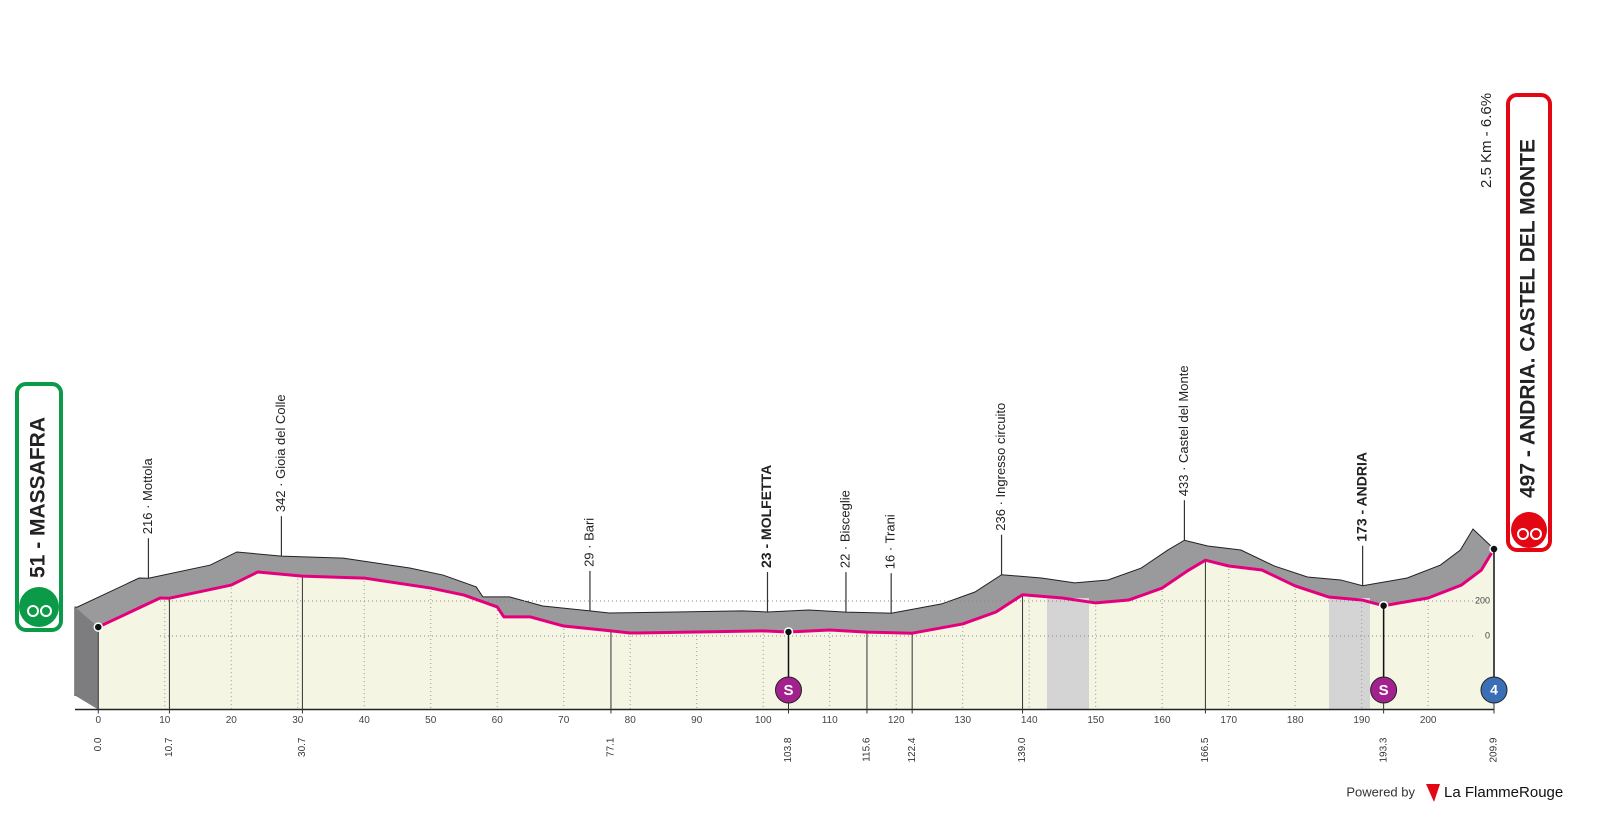 Image resolution: width=1600 pixels, height=825 pixels. I want to click on x-tick-label: 0, so click(98, 720).